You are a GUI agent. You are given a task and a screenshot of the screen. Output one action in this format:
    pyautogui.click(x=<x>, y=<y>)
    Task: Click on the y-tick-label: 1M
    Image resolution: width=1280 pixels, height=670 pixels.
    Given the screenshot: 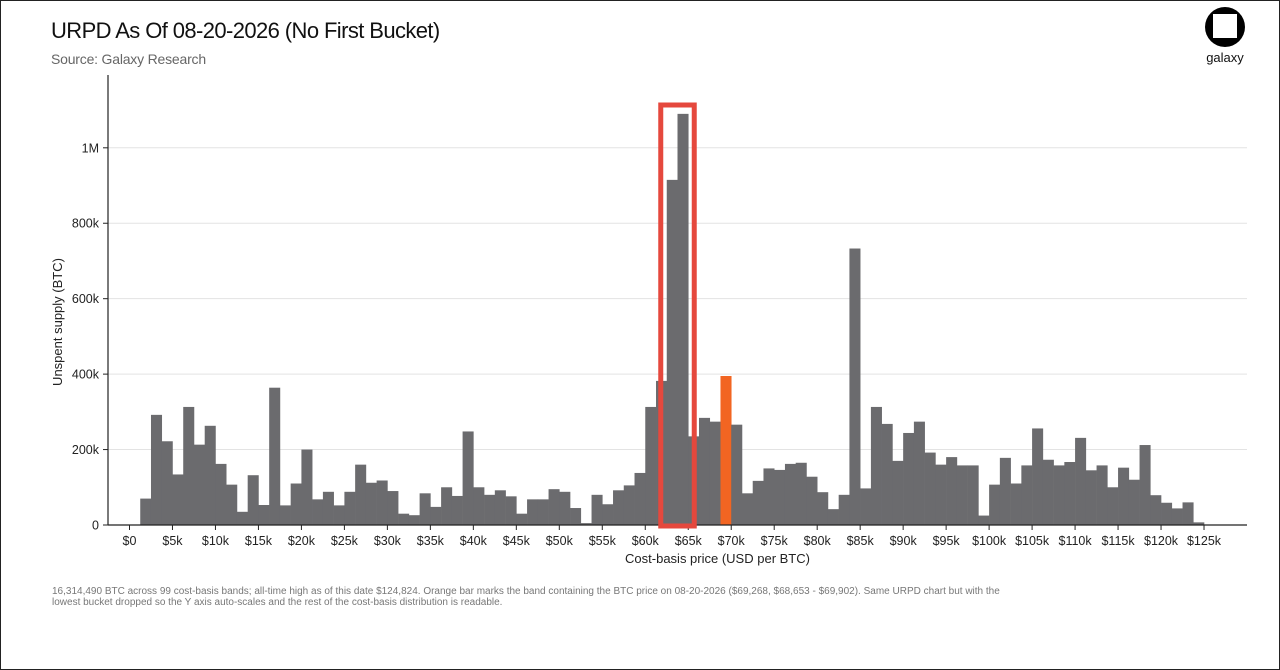 What is the action you would take?
    pyautogui.click(x=90, y=148)
    